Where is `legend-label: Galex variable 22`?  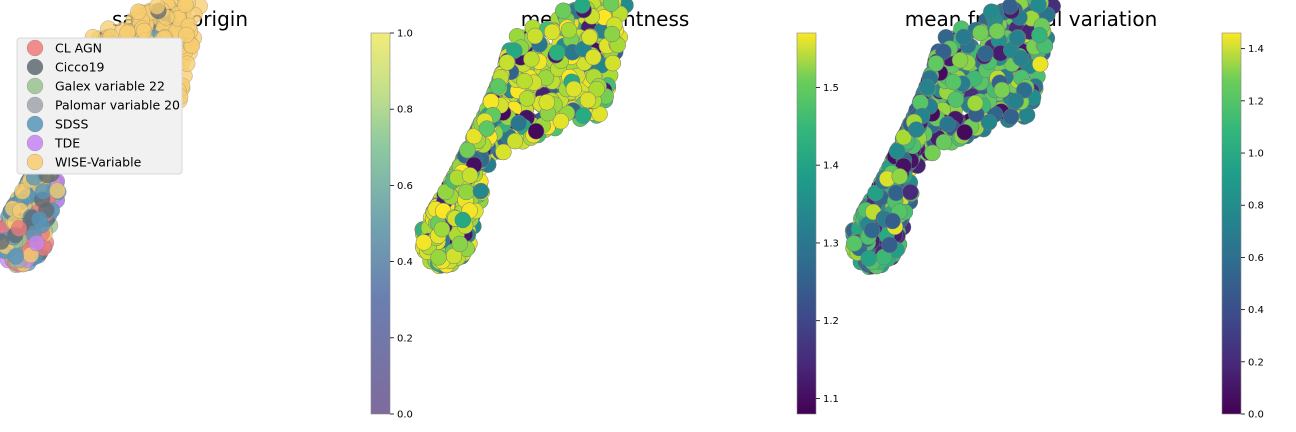
legend-label: Galex variable 22 is located at coordinates (110, 86).